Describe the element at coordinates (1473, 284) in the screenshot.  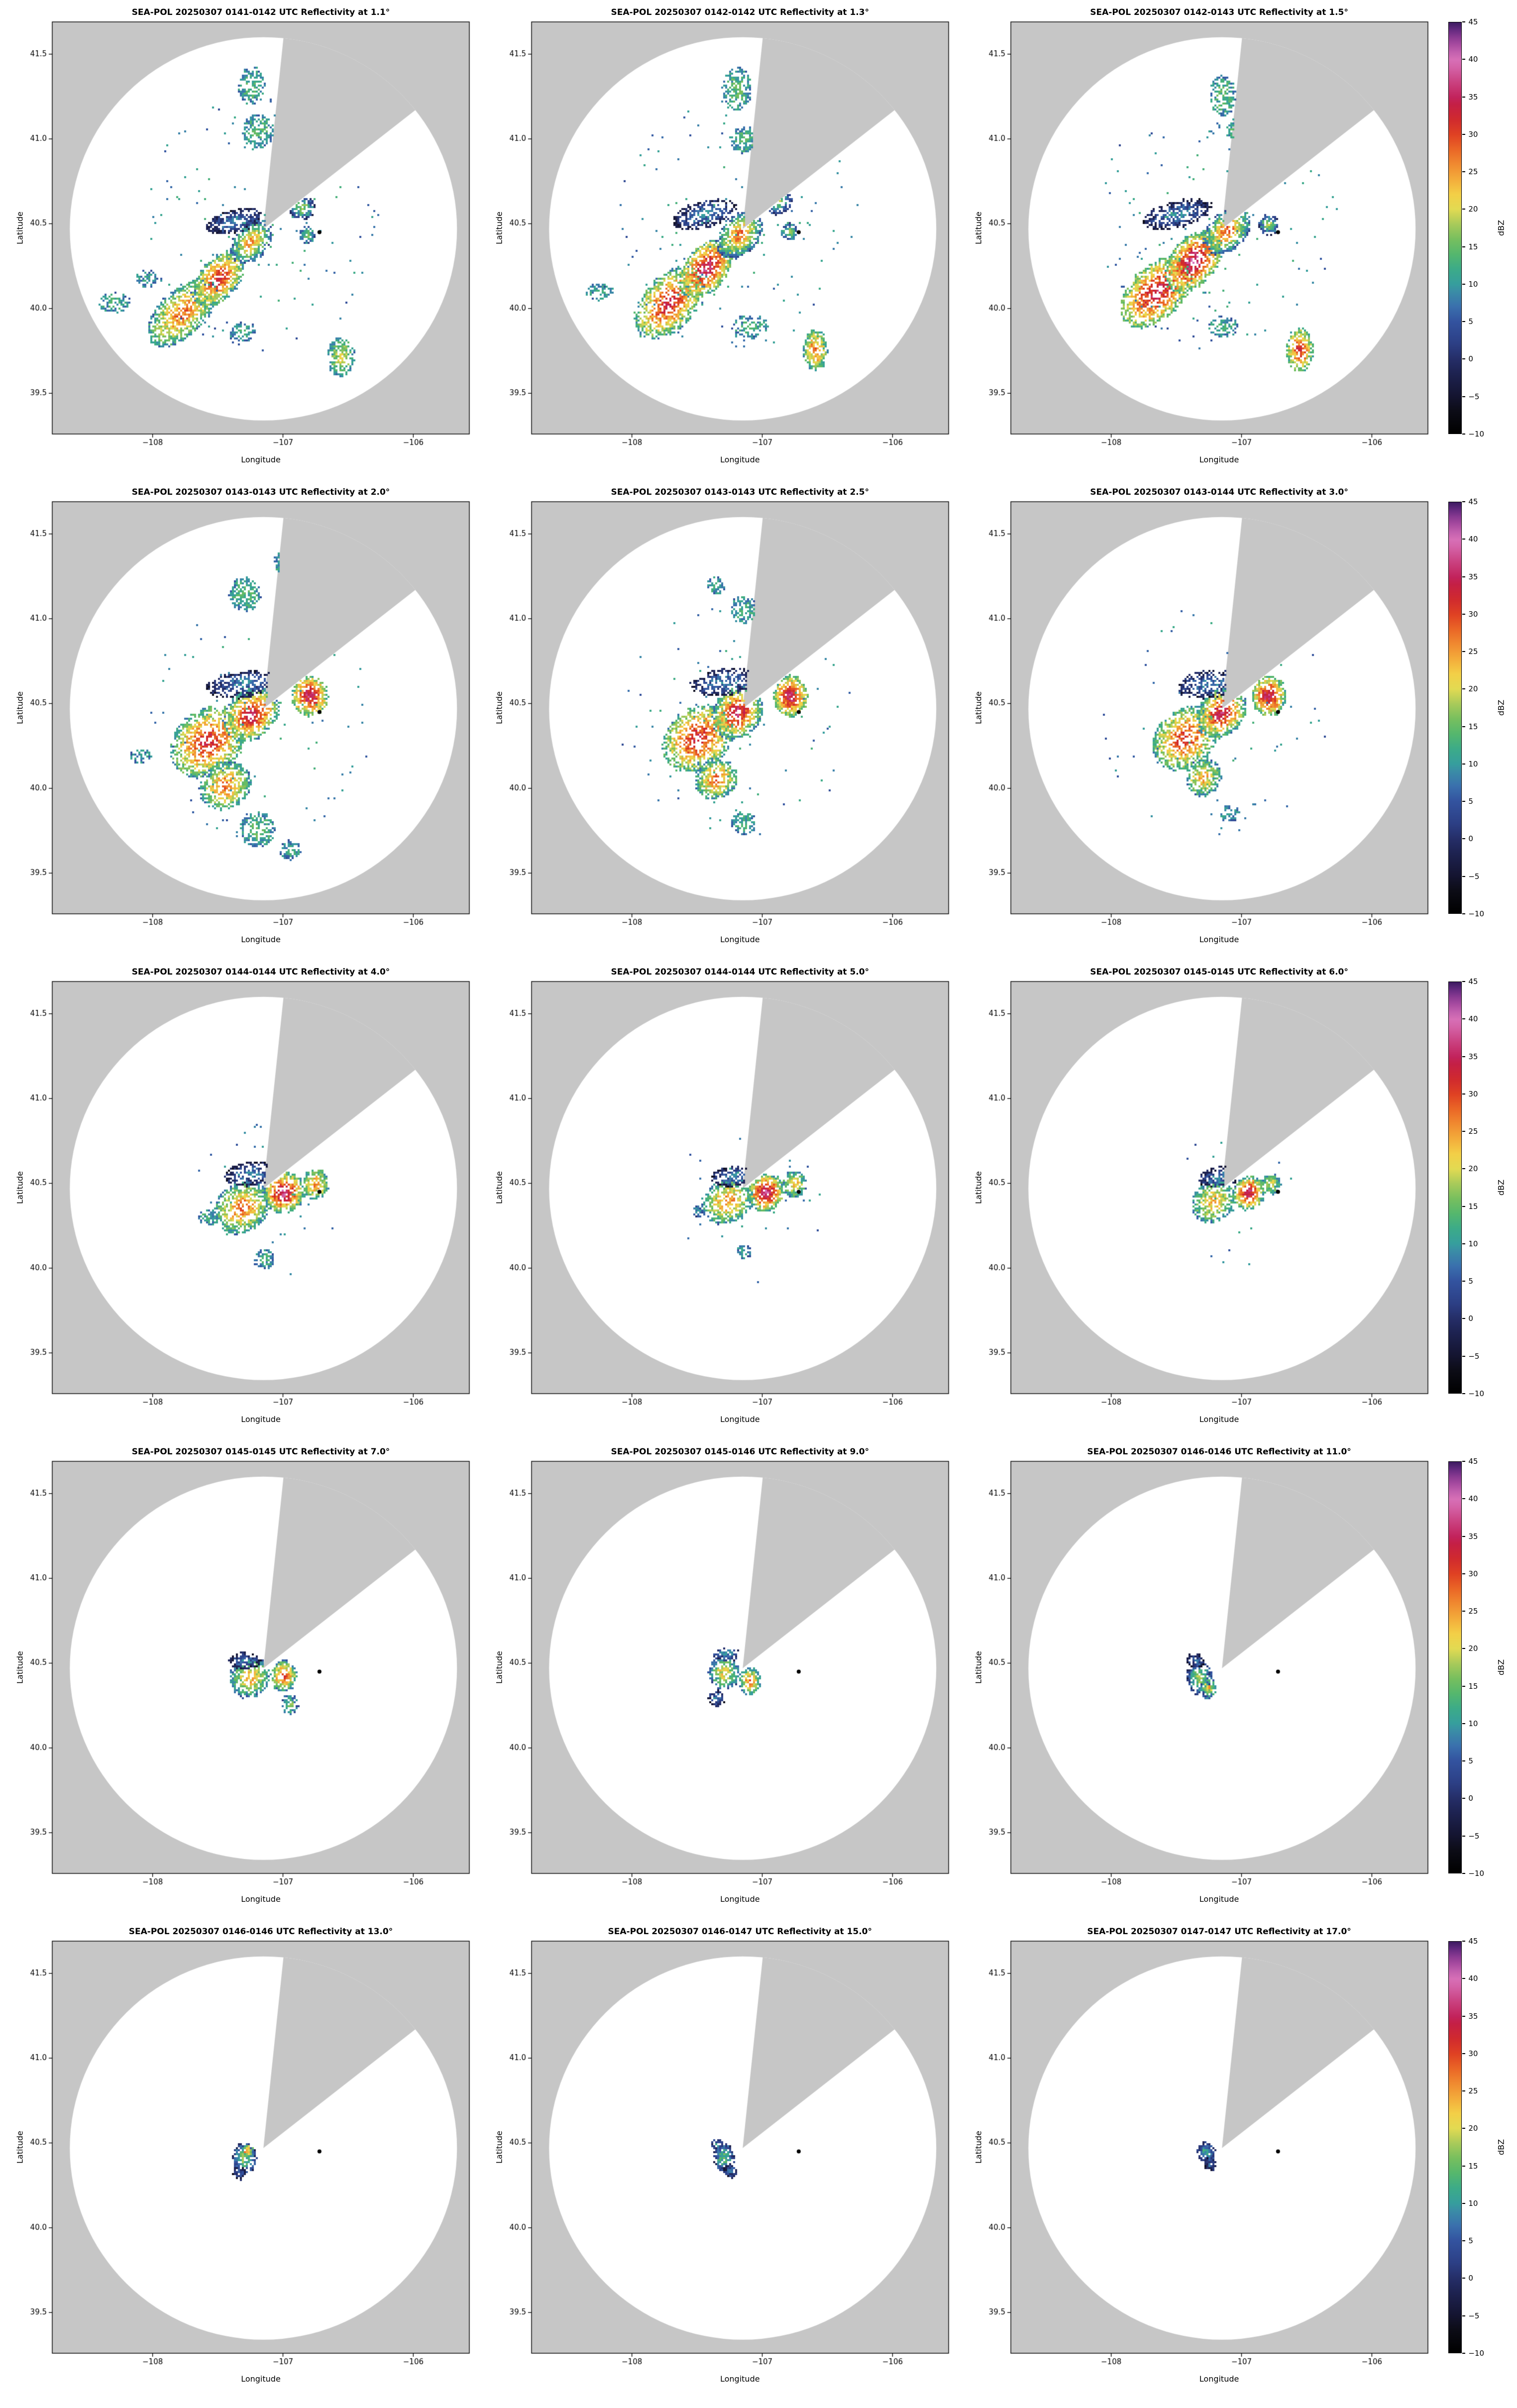
I see `colorbar-tick-label: 10` at that location.